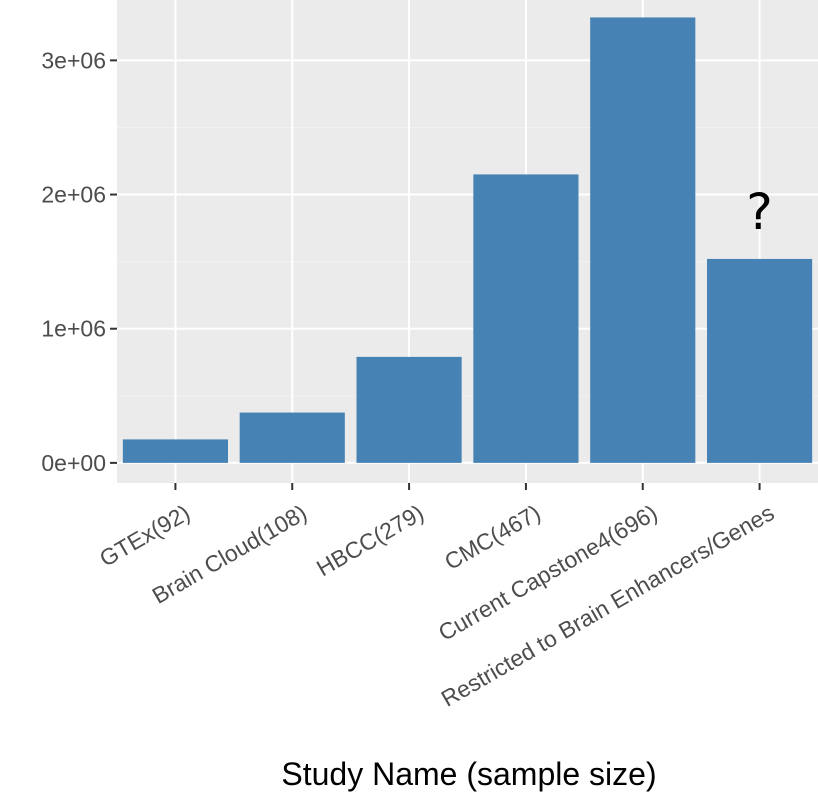 Image resolution: width=818 pixels, height=805 pixels. I want to click on y-tick-label: 2e+06, so click(73, 195).